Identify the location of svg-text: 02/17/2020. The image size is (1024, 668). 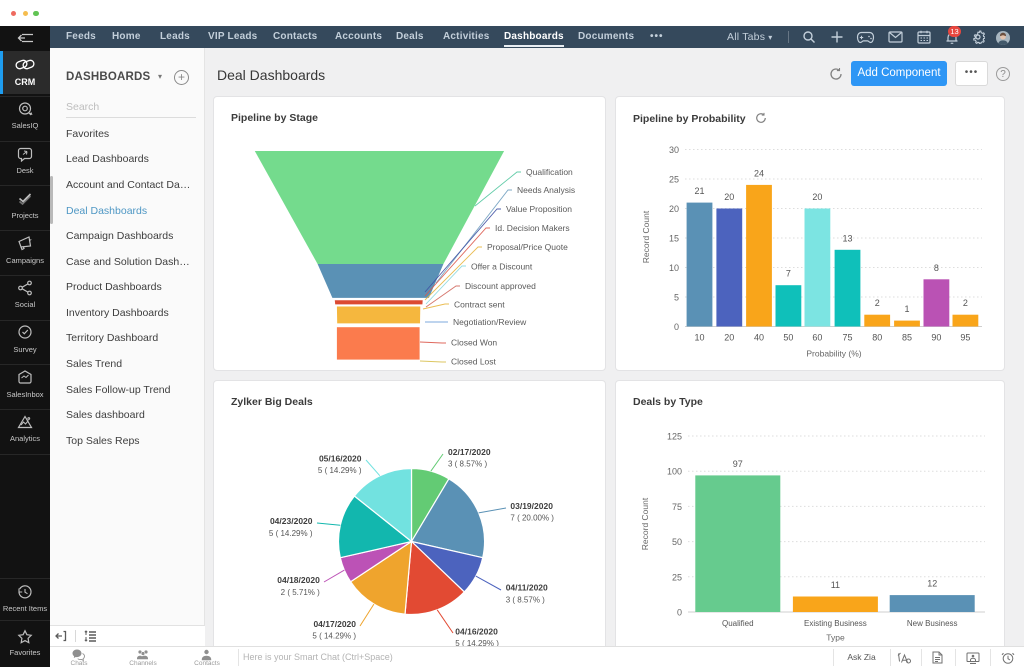
(469, 452).